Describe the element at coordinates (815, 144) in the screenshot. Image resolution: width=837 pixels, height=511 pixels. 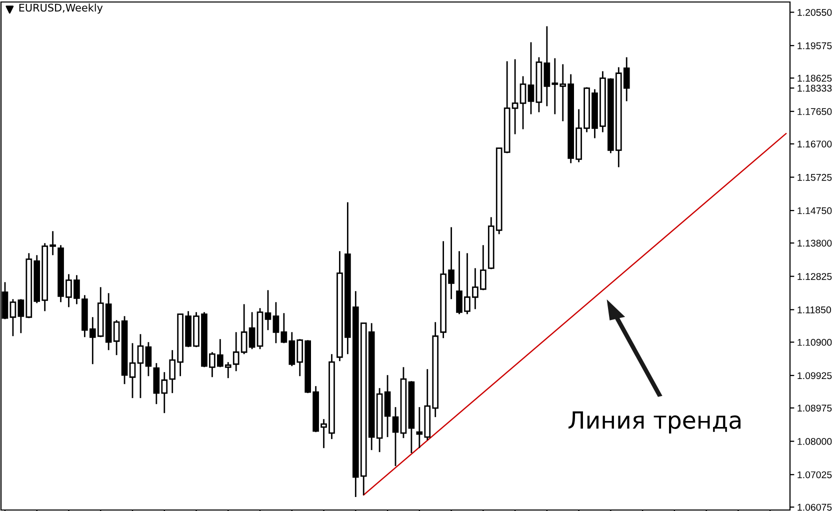
I see `y-tick-label: 1.16700` at that location.